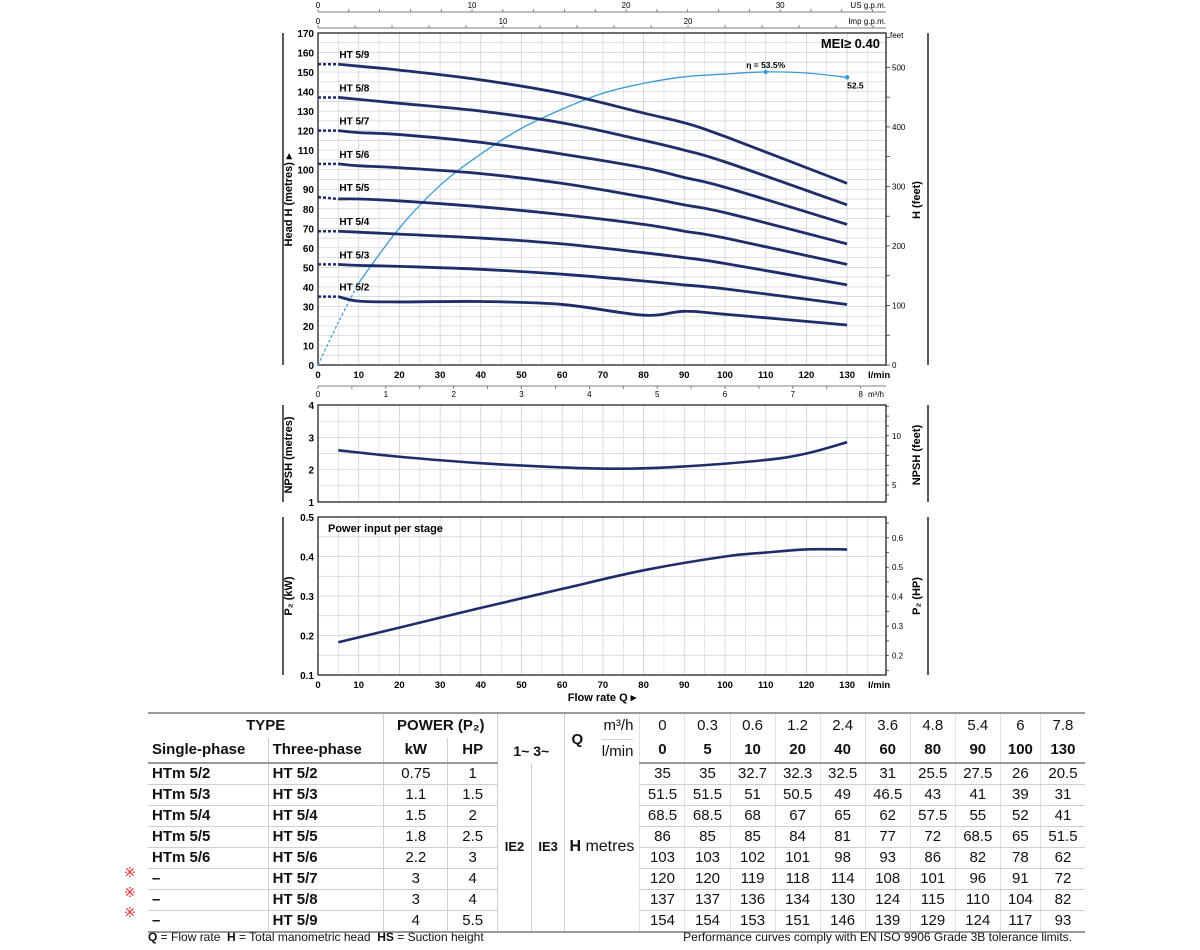  Describe the element at coordinates (847, 77) in the screenshot. I see `efficiency-end-point` at that location.